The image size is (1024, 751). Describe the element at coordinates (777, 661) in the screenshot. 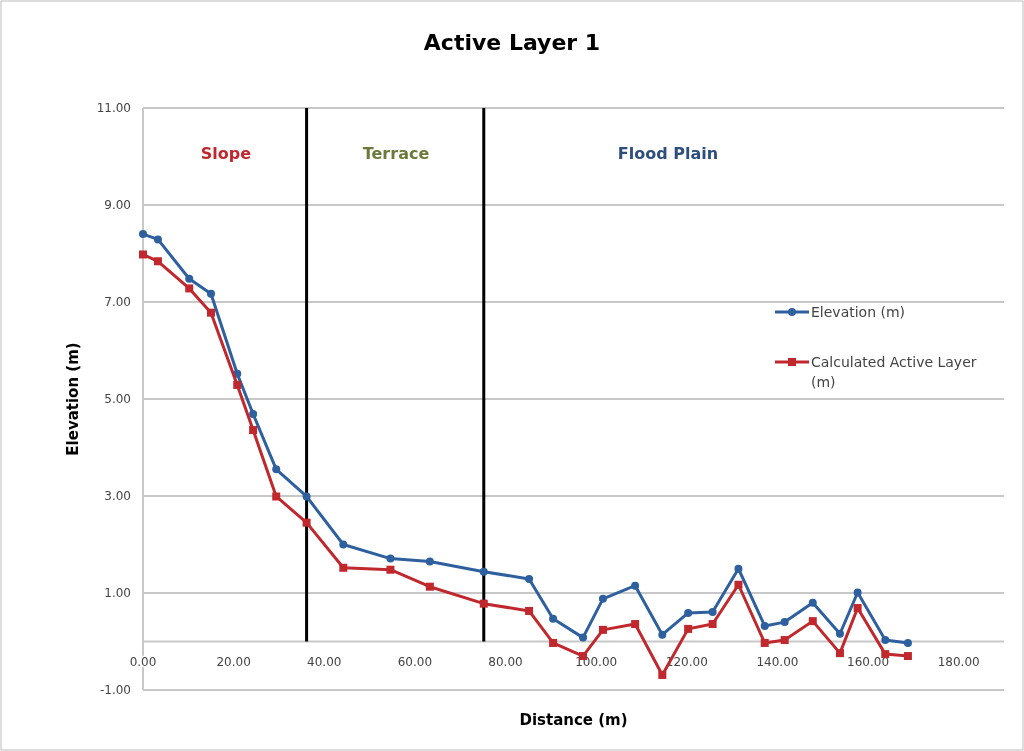

I see `x-tick-label: 140.00` at that location.